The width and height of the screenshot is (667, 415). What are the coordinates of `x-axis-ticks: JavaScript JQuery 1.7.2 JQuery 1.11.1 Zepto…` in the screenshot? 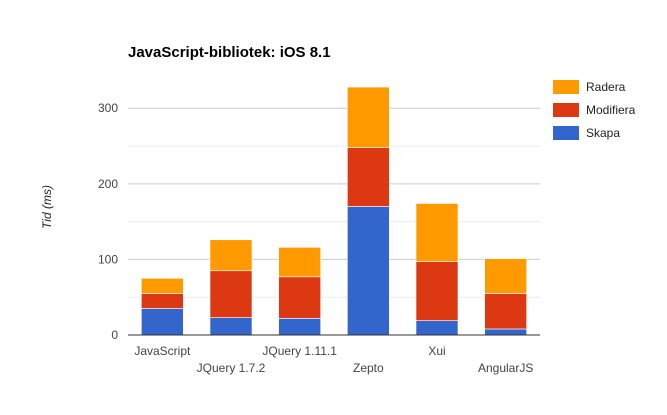 It's located at (333, 359).